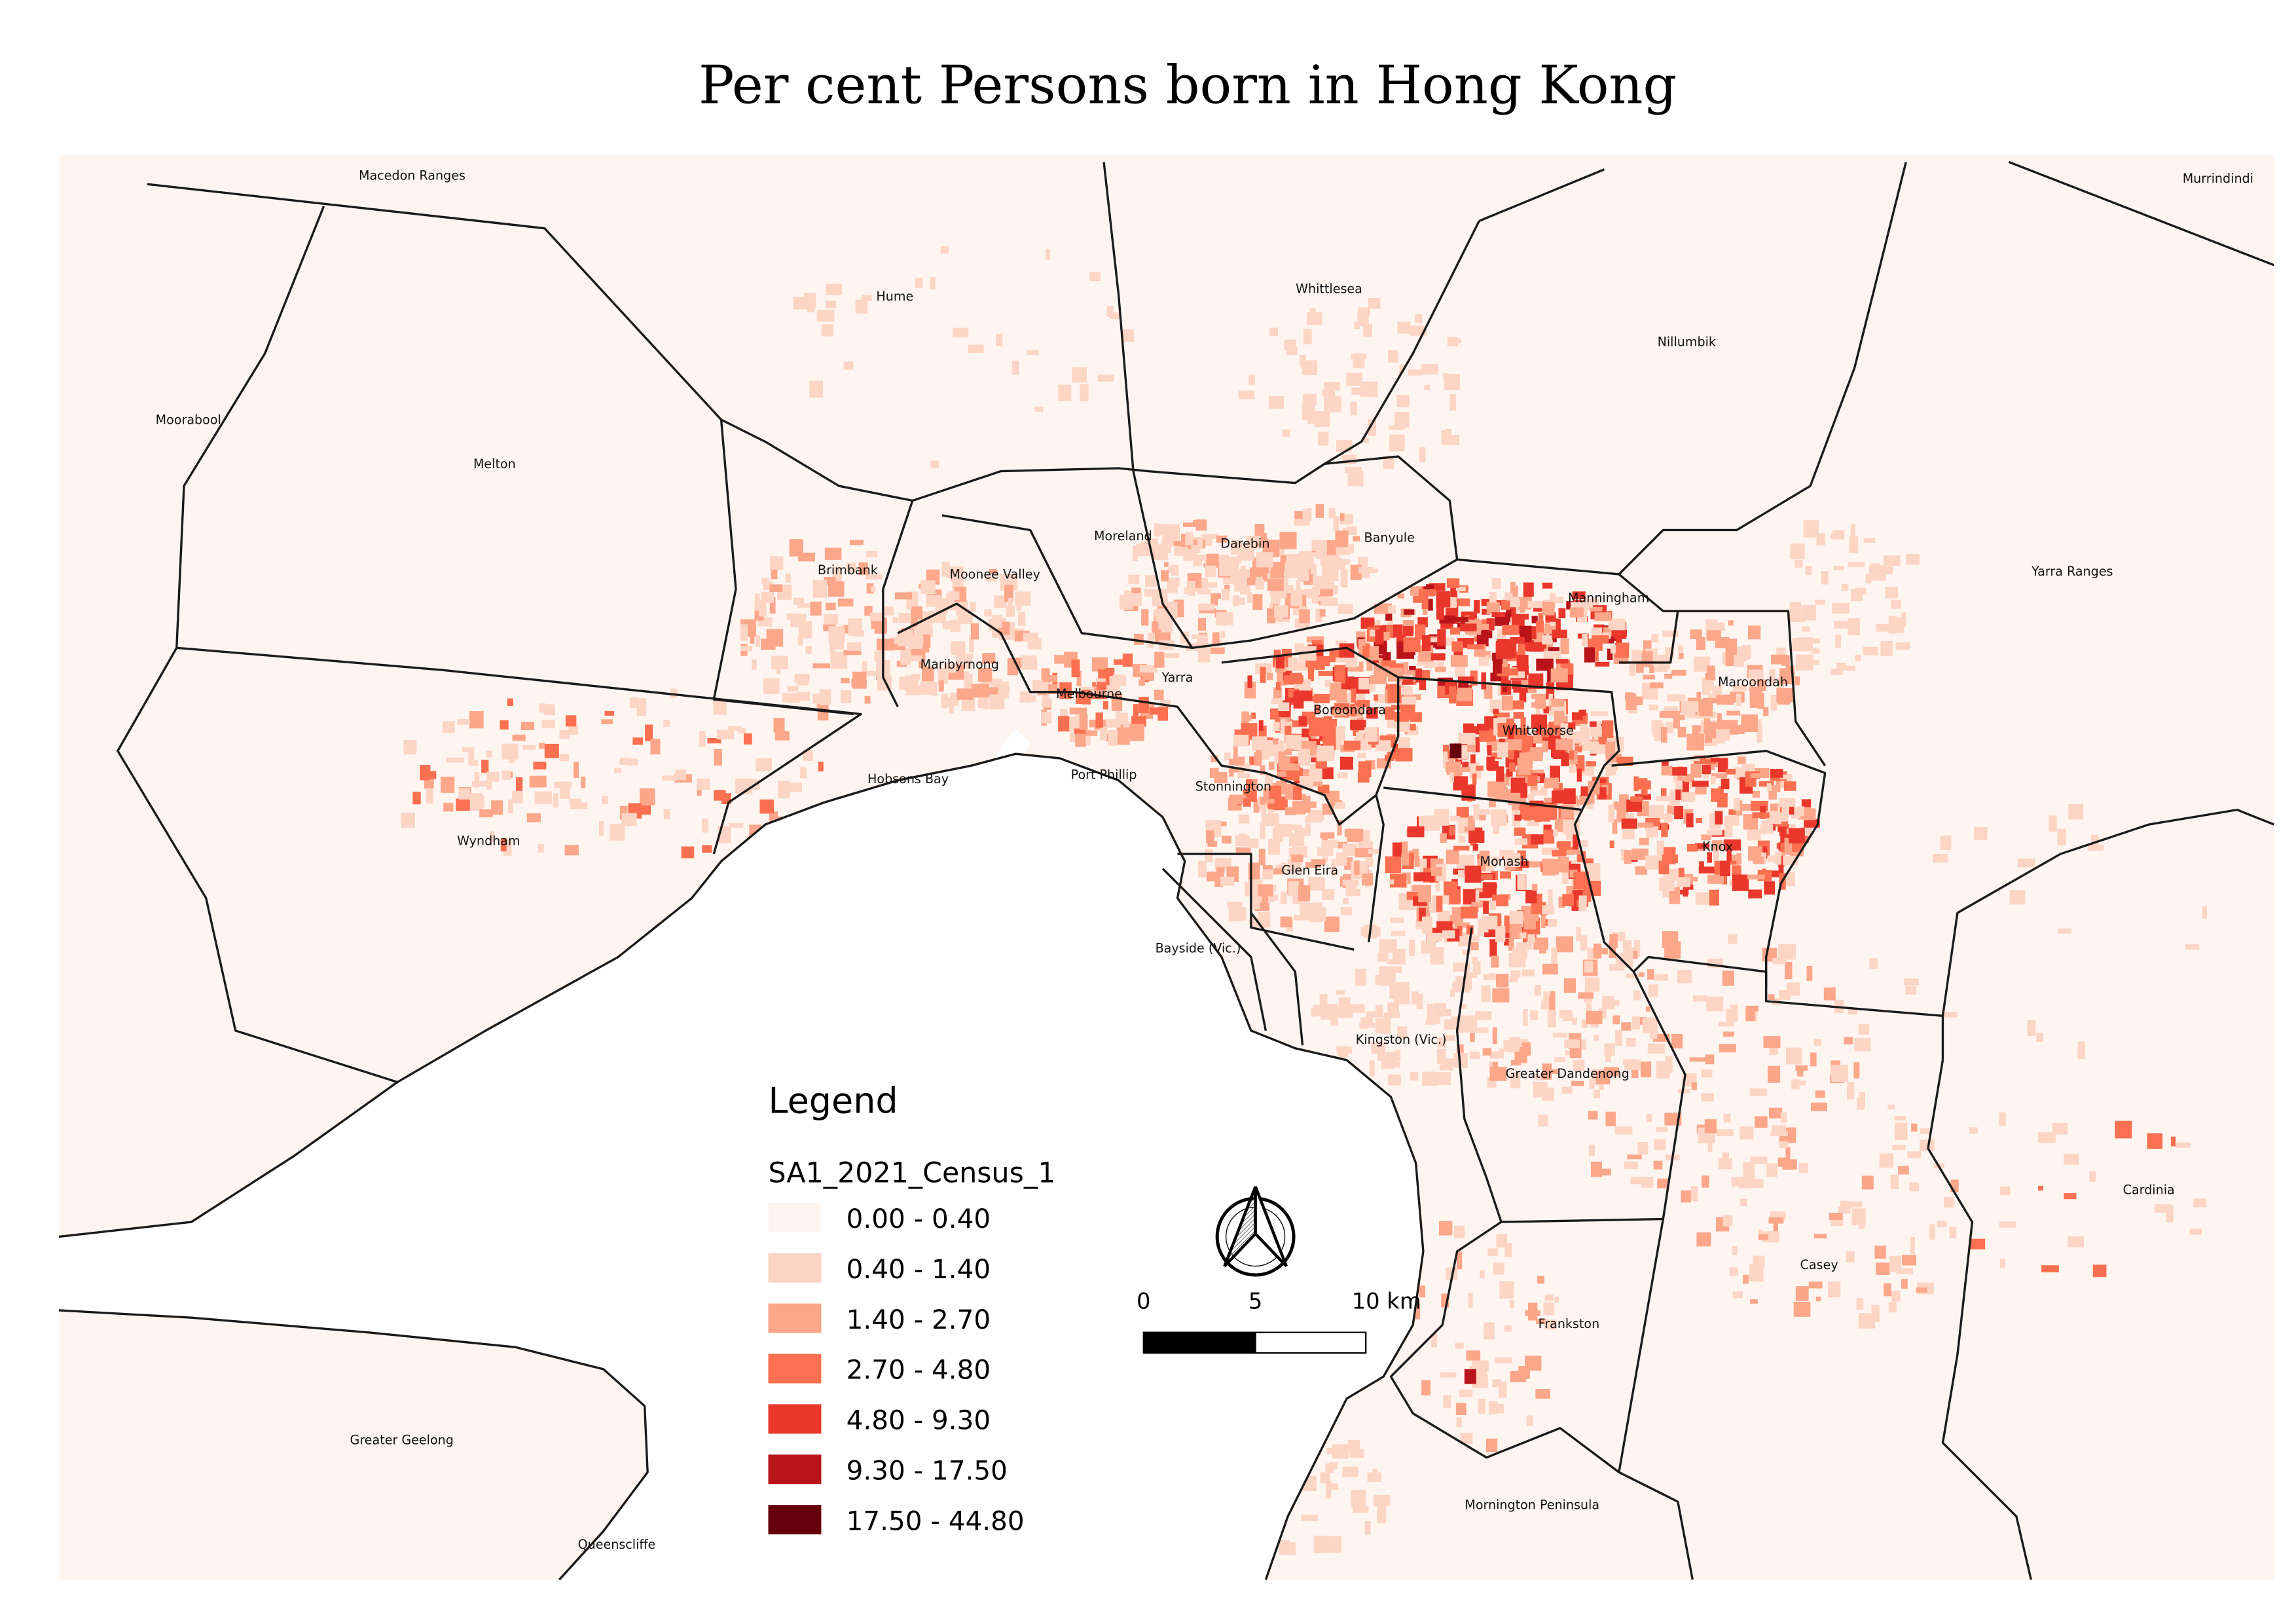  I want to click on scale-label-0: 0, so click(1143, 1301).